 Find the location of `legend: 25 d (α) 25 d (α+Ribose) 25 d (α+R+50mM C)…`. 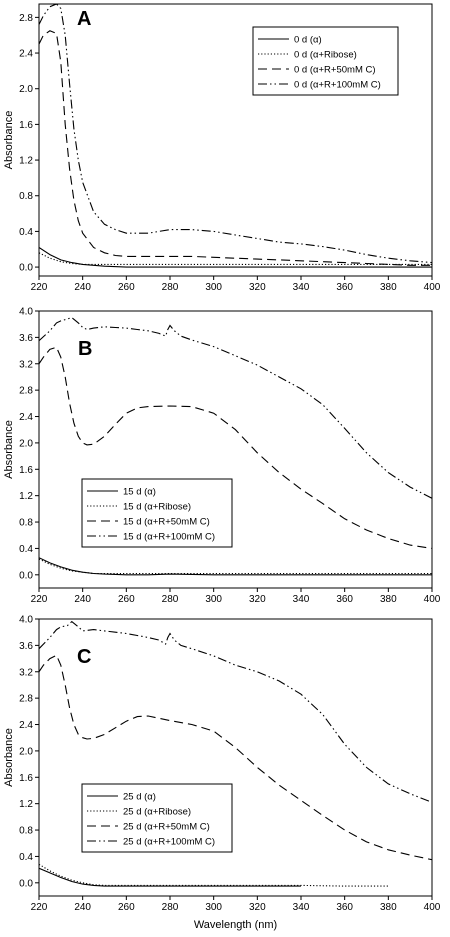

legend: 25 d (α) 25 d (α+Ribose) 25 d (α+R+50mM C)… is located at coordinates (157, 818).